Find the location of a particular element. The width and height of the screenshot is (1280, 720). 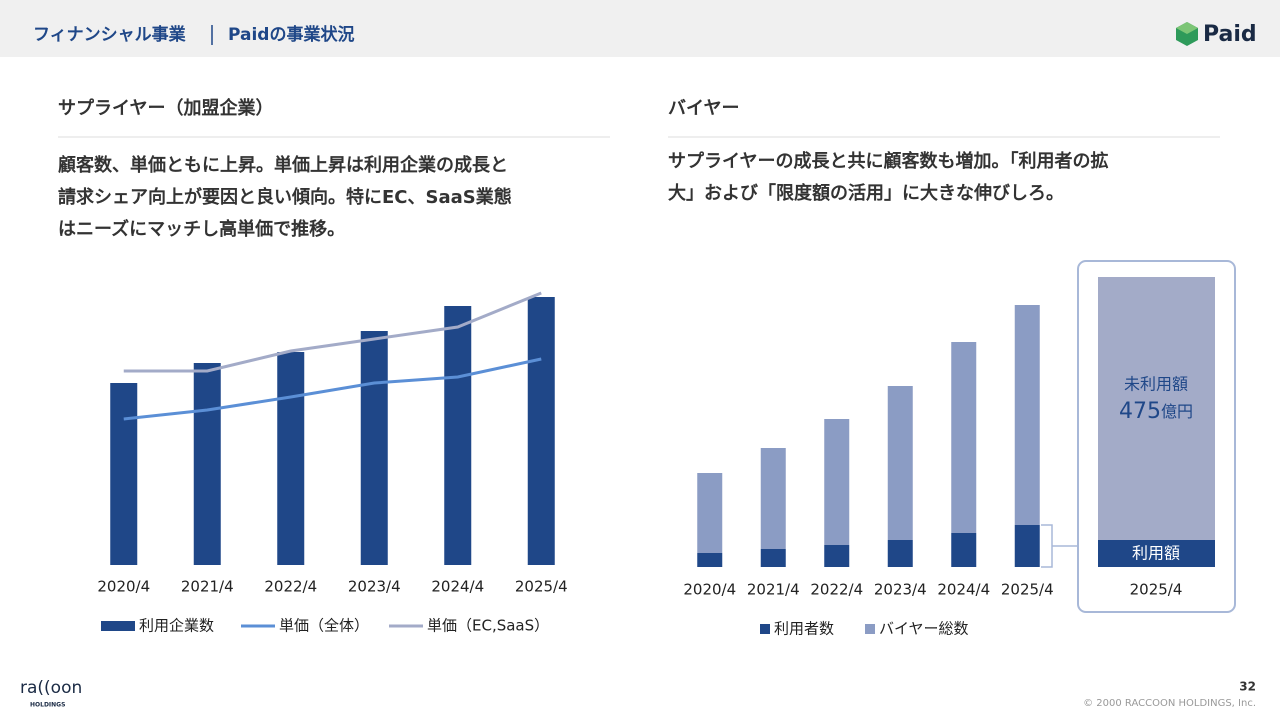

unused-label: 未利用額 is located at coordinates (1156, 384).